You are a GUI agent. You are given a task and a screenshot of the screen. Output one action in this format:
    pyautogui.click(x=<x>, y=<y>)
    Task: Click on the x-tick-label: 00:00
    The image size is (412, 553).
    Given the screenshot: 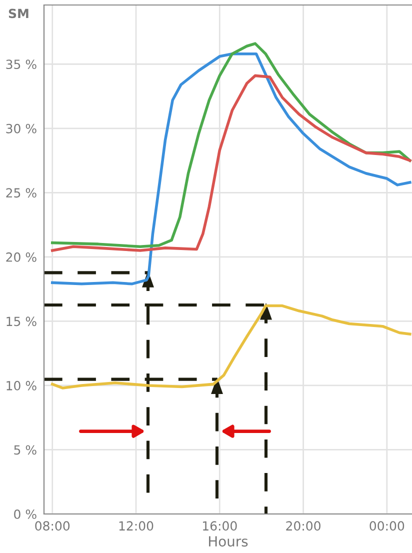 What is the action you would take?
    pyautogui.click(x=387, y=526)
    